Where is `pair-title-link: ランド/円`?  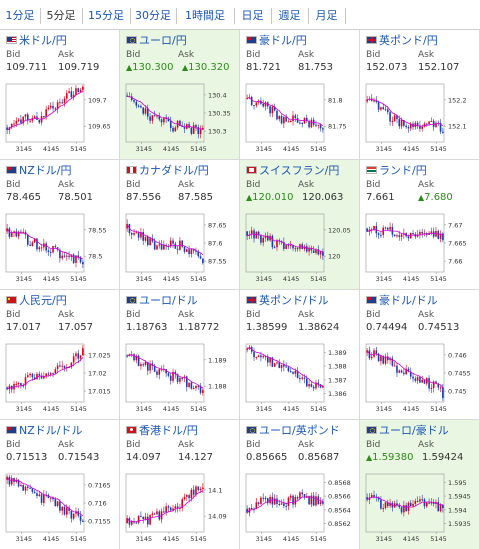
pair-title-link: ランド/円 is located at coordinates (421, 171).